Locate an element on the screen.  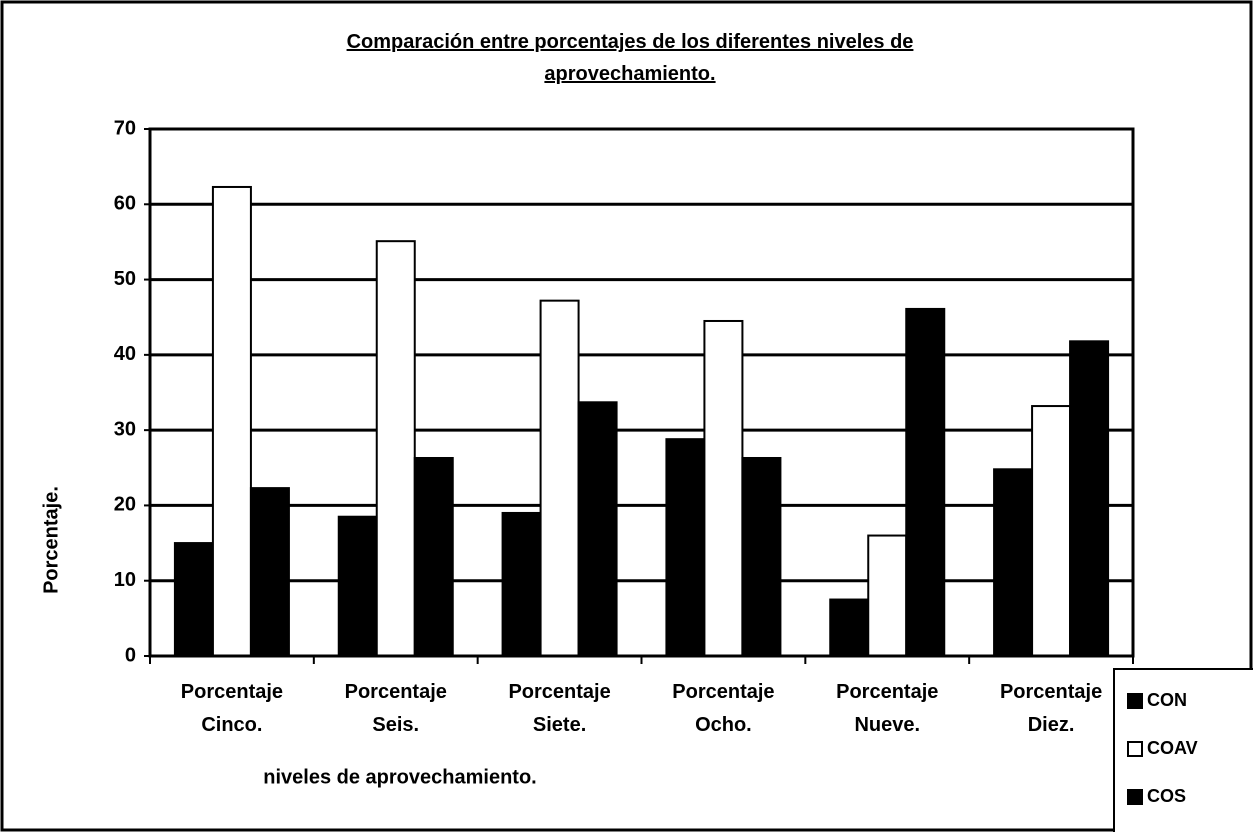
y-tick-label: 40 is located at coordinates (125, 354).